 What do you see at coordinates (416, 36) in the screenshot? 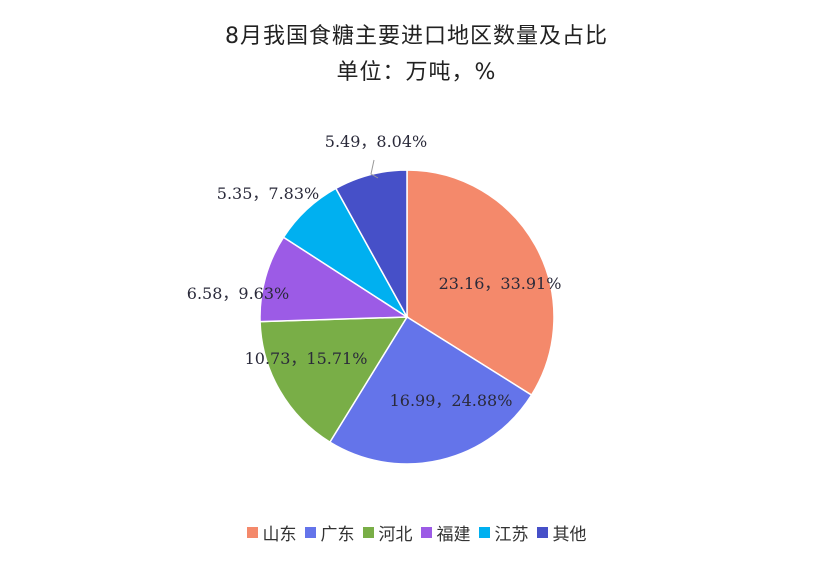
I see `chart-title: 8月我国食糖主要进口地区数量及占比` at bounding box center [416, 36].